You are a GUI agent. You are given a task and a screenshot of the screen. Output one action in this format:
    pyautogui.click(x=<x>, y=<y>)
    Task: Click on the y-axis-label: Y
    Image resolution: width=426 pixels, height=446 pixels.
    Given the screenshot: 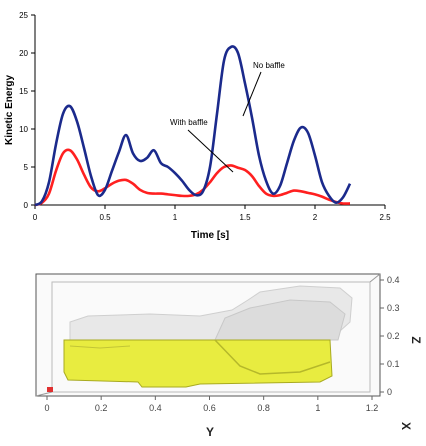 What is the action you would take?
    pyautogui.click(x=210, y=432)
    